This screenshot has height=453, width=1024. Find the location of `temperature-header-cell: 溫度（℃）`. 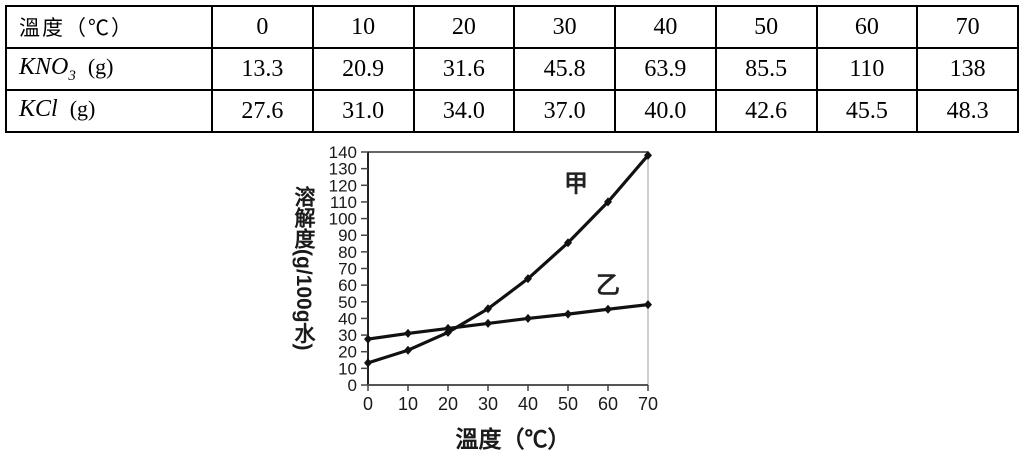

temperature-header-cell: 溫度（℃） is located at coordinates (109, 27).